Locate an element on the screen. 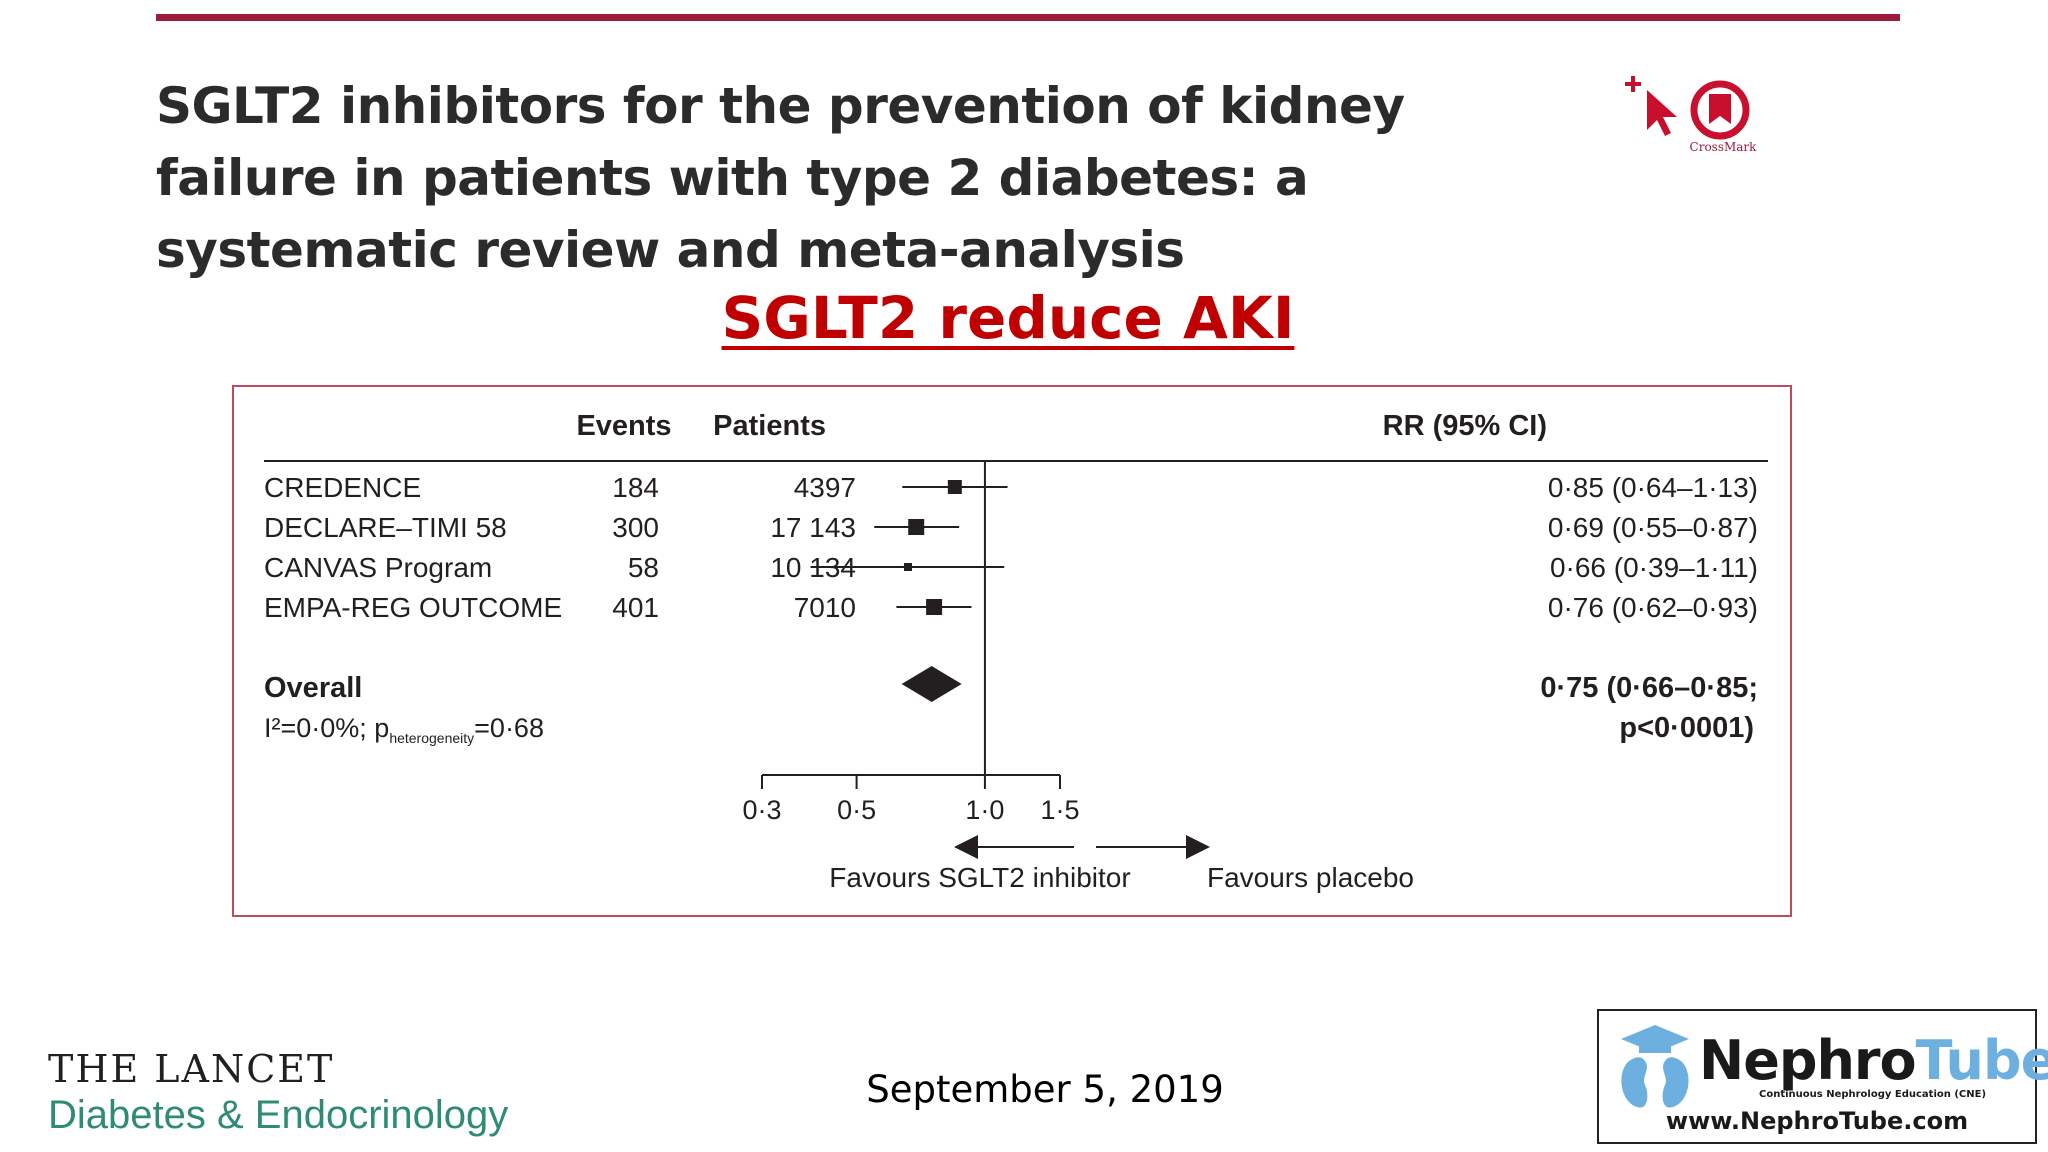 The image size is (2048, 1152). axis-tick-label: 1·0 is located at coordinates (984, 810).